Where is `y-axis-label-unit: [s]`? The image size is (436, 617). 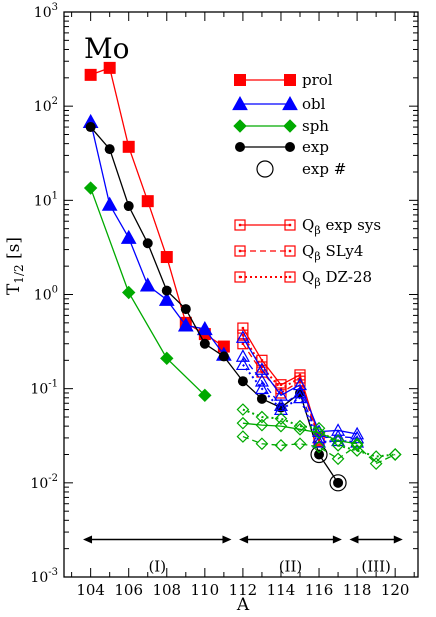
y-axis-label-unit: [s] is located at coordinates (14, 250).